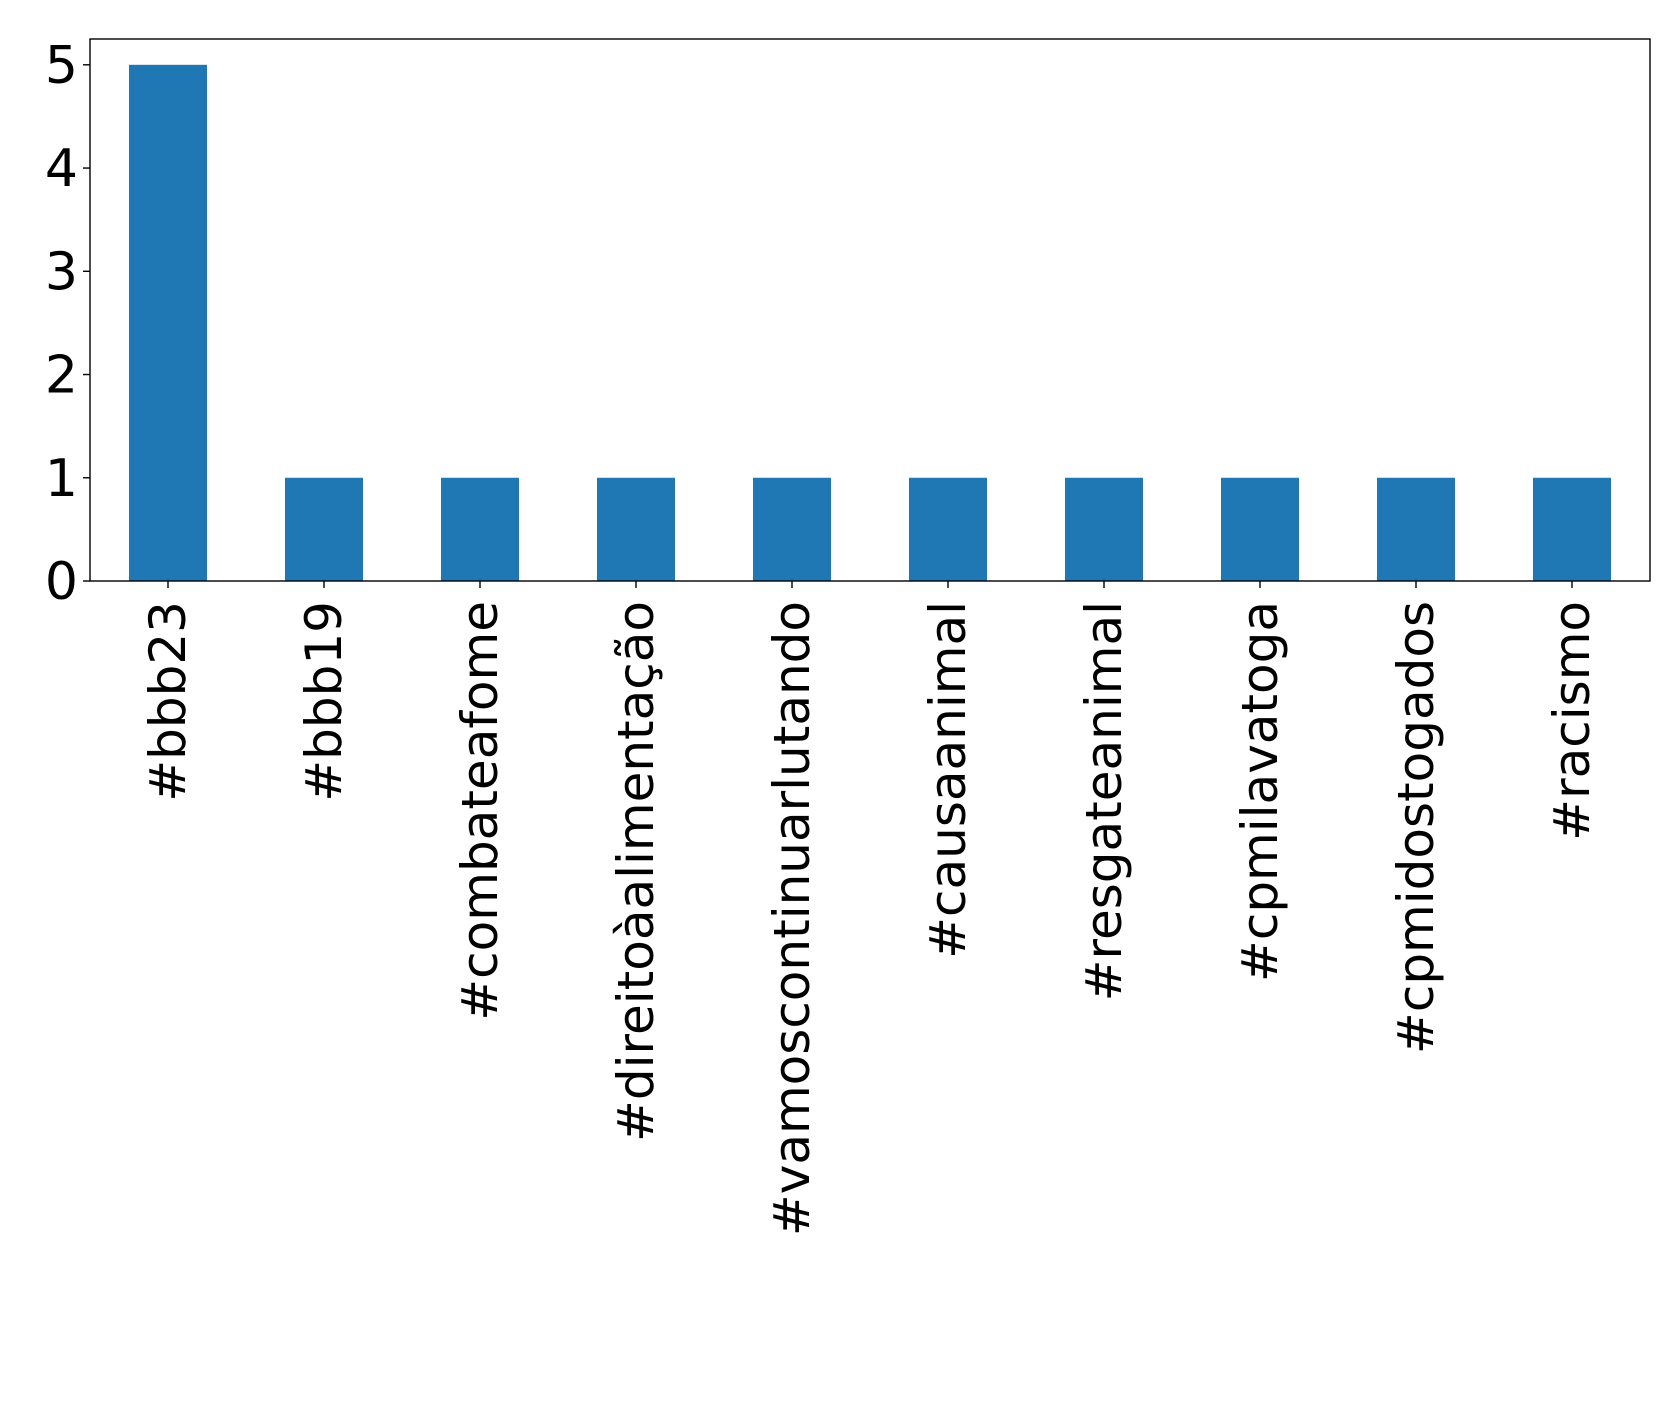 This screenshot has height=1421, width=1679. Describe the element at coordinates (1104, 801) in the screenshot. I see `x-tick-label-6: #resgateanimal` at that location.